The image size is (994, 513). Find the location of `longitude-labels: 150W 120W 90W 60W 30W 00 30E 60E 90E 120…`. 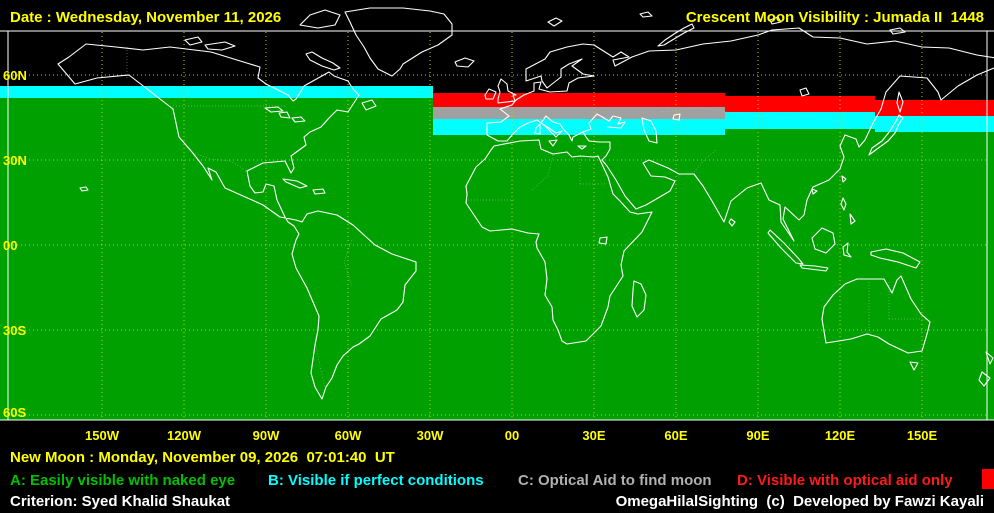

longitude-labels: 150W 120W 90W 60W 30W 00 30E 60E 90E 120… is located at coordinates (511, 435).